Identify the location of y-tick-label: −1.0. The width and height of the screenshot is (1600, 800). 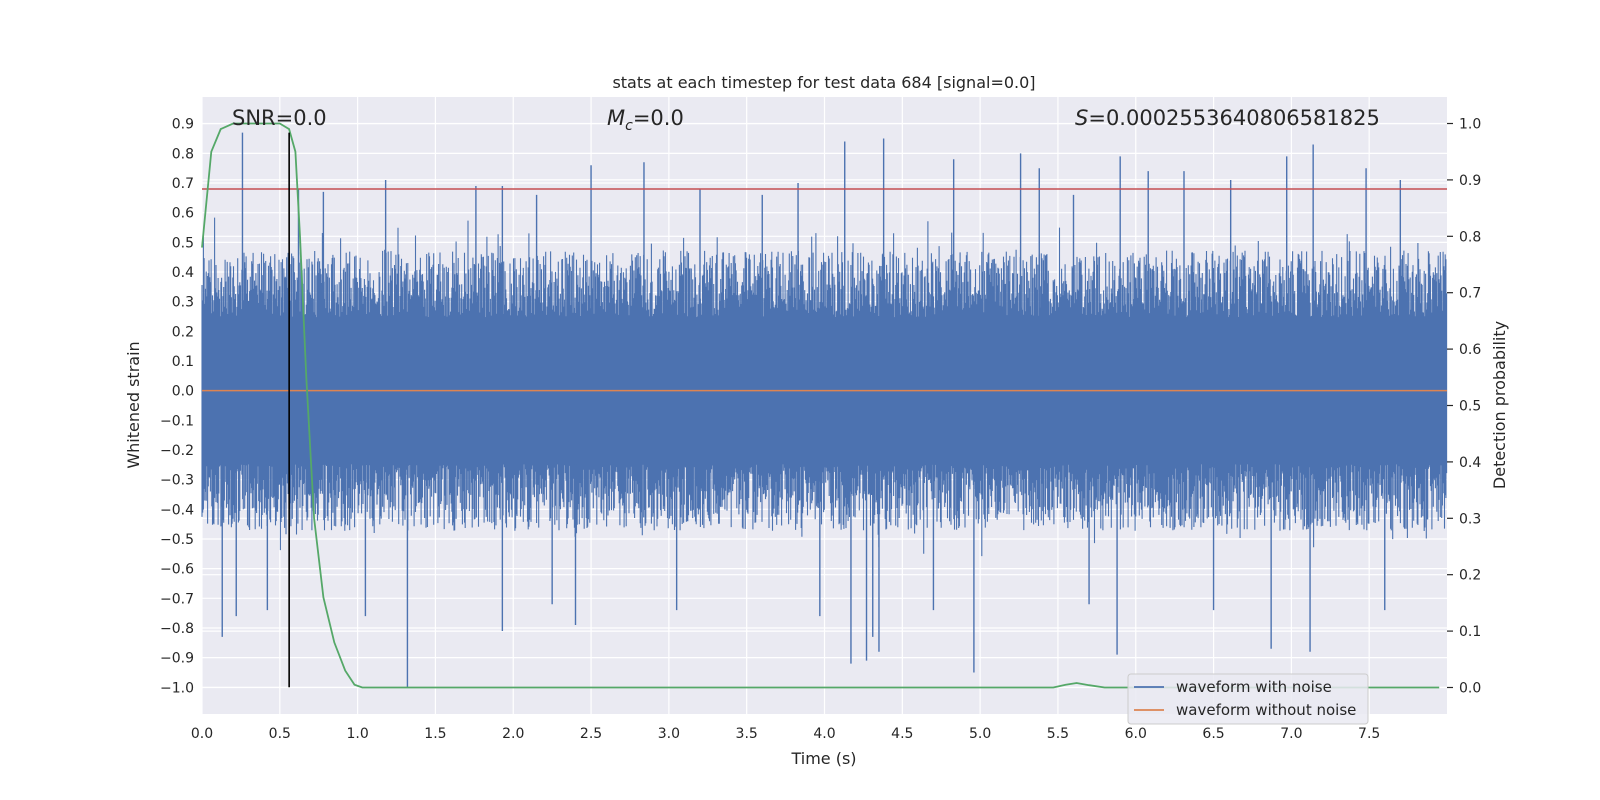
(177, 688).